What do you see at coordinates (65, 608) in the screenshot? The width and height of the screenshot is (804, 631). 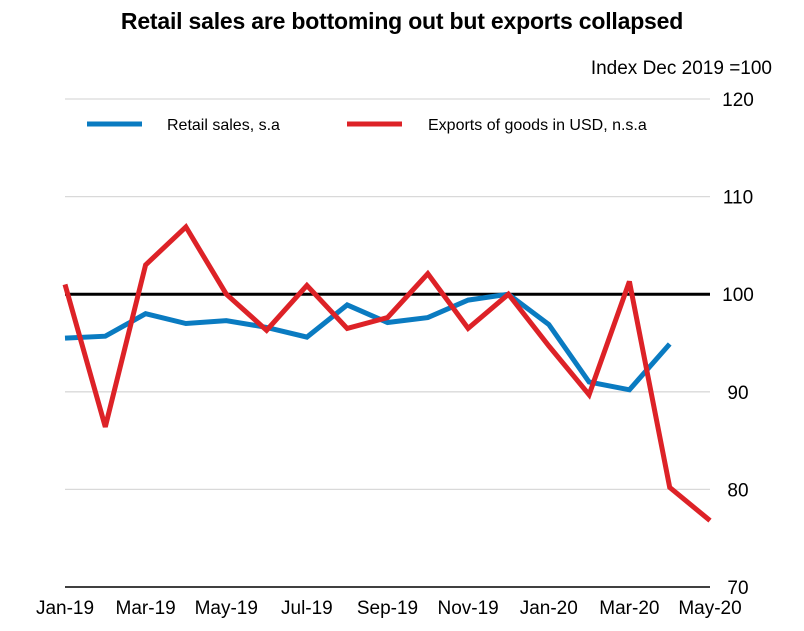 I see `x-tick-label: Jan-19` at bounding box center [65, 608].